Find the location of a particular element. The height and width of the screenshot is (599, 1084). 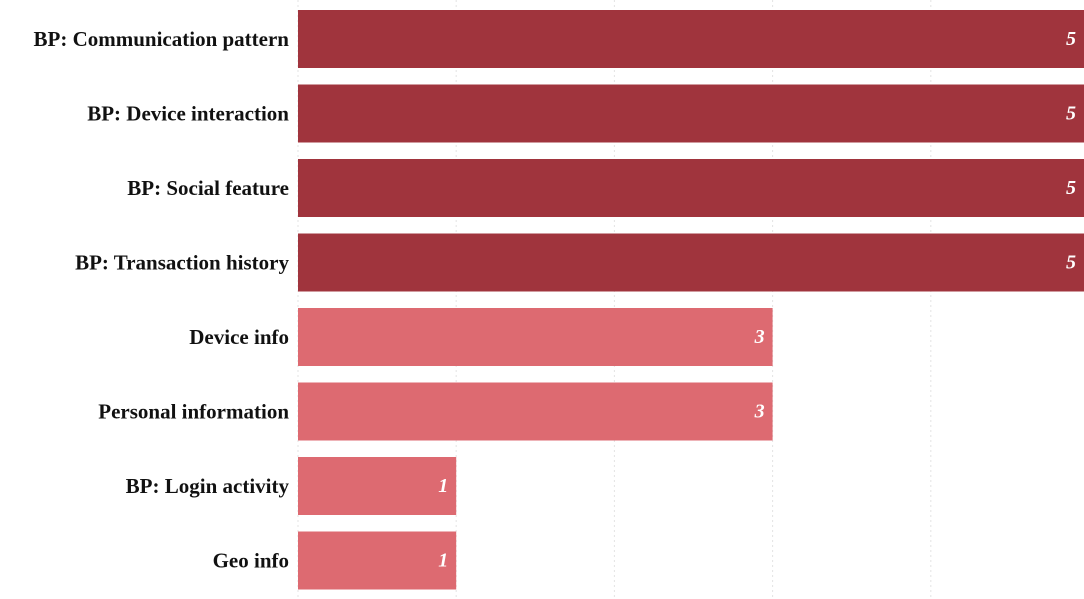

category-label: BP: Device interaction is located at coordinates (188, 114).